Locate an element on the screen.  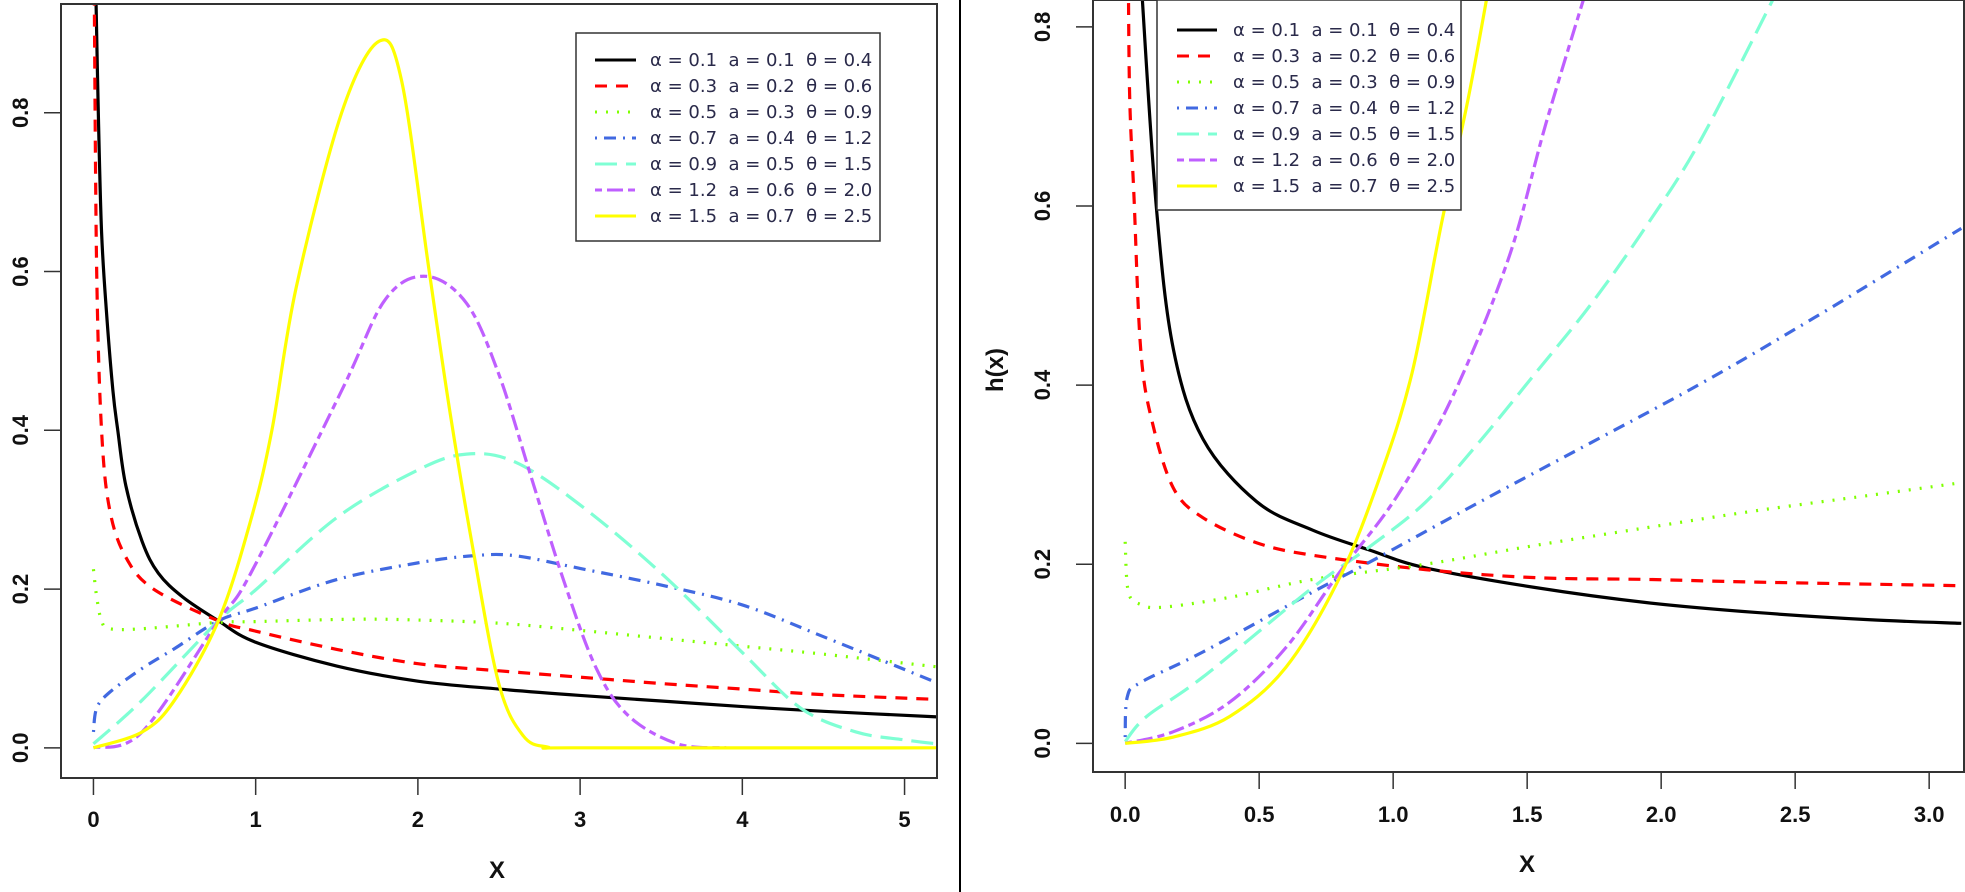
x-tick-label: 2 is located at coordinates (418, 819).